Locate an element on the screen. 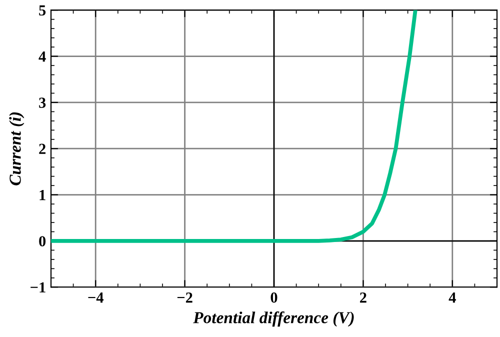 Image resolution: width=500 pixels, height=337 pixels. x-tick-label: −2 is located at coordinates (184, 297).